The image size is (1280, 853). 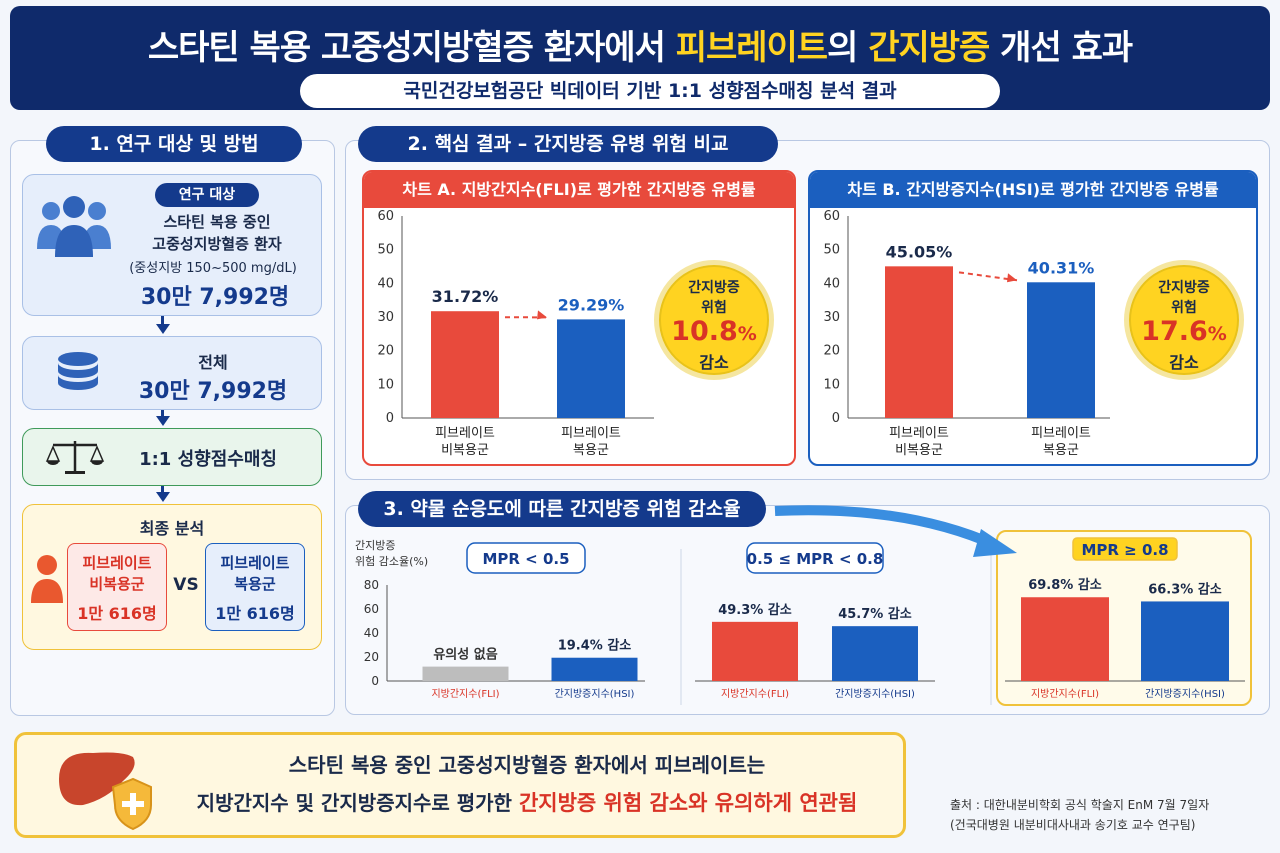 I want to click on group-non-user: 피브레이트 비복용군 1만 616명, so click(x=117, y=587).